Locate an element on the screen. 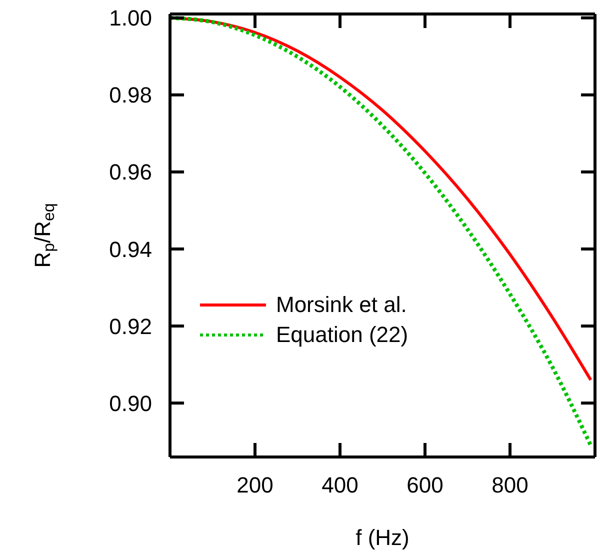  legend-label: Morsink et al. is located at coordinates (341, 305).